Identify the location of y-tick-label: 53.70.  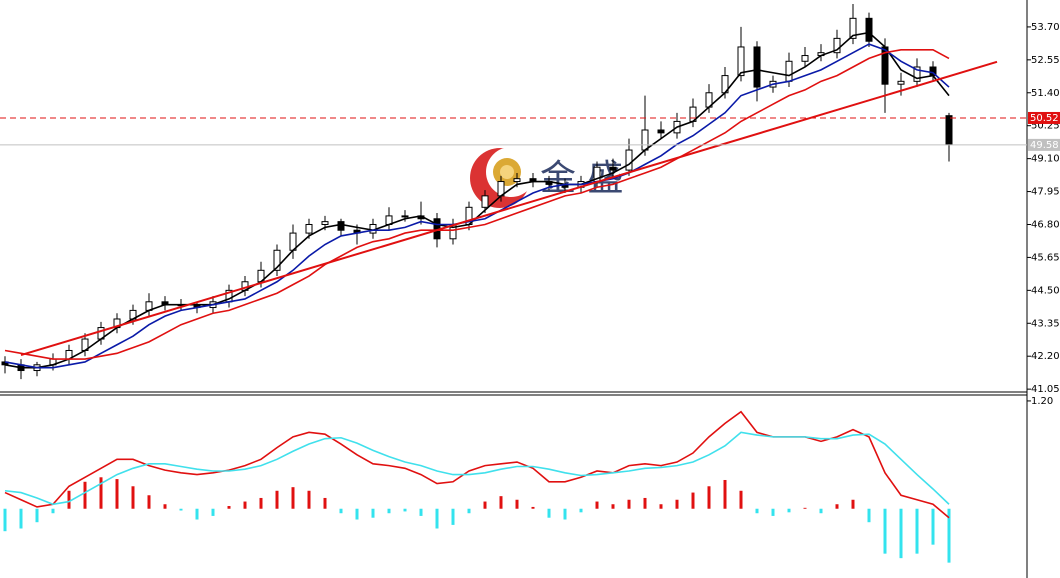
(1045, 27).